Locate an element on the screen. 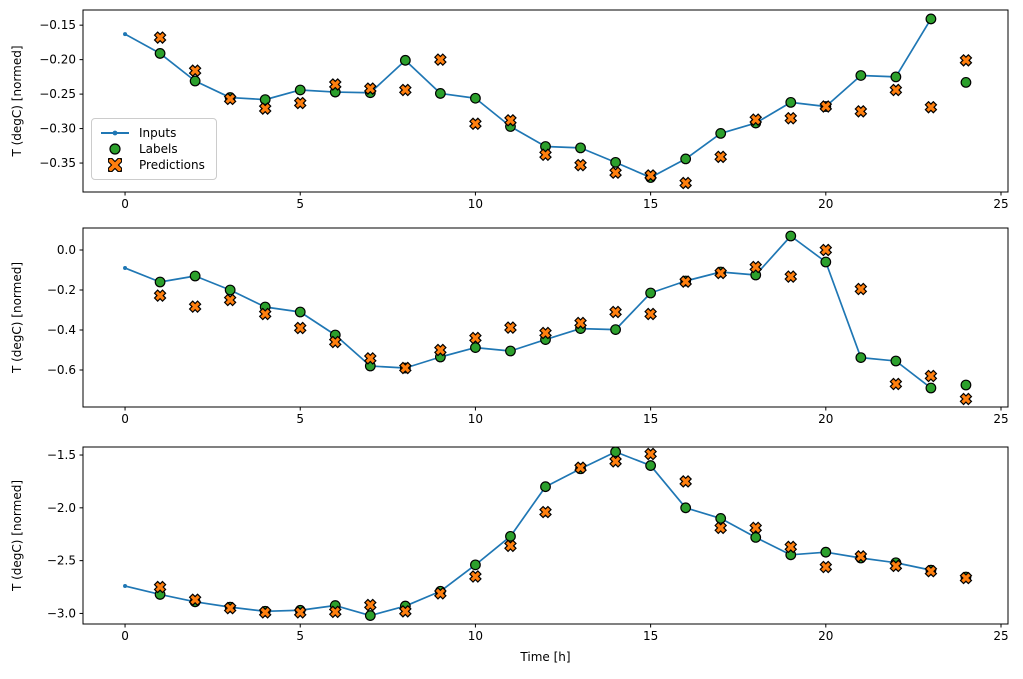 This screenshot has height=679, width=1023. legend-item-predictions: Predictions is located at coordinates (154, 165).